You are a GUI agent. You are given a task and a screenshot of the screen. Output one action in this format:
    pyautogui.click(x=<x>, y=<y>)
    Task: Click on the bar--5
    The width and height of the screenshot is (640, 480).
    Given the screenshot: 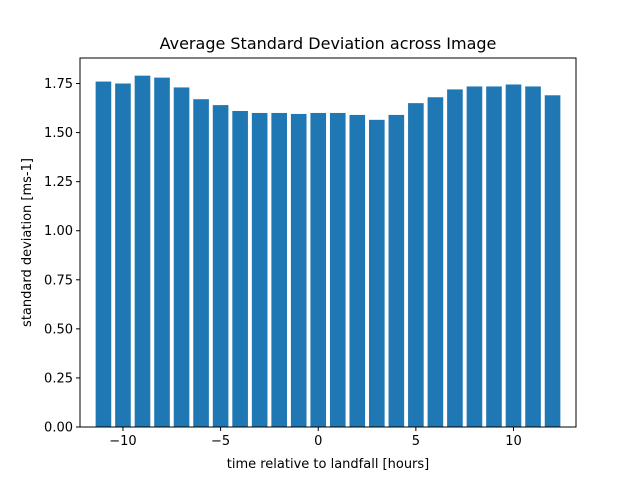 What is the action you would take?
    pyautogui.click(x=220, y=266)
    